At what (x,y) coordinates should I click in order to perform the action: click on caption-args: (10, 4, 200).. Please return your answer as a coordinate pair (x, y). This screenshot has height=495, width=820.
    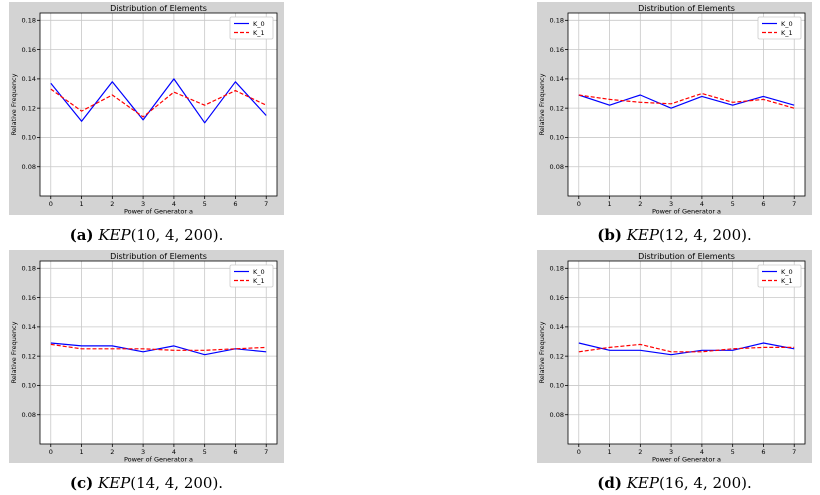
    Looking at the image, I should click on (177, 235).